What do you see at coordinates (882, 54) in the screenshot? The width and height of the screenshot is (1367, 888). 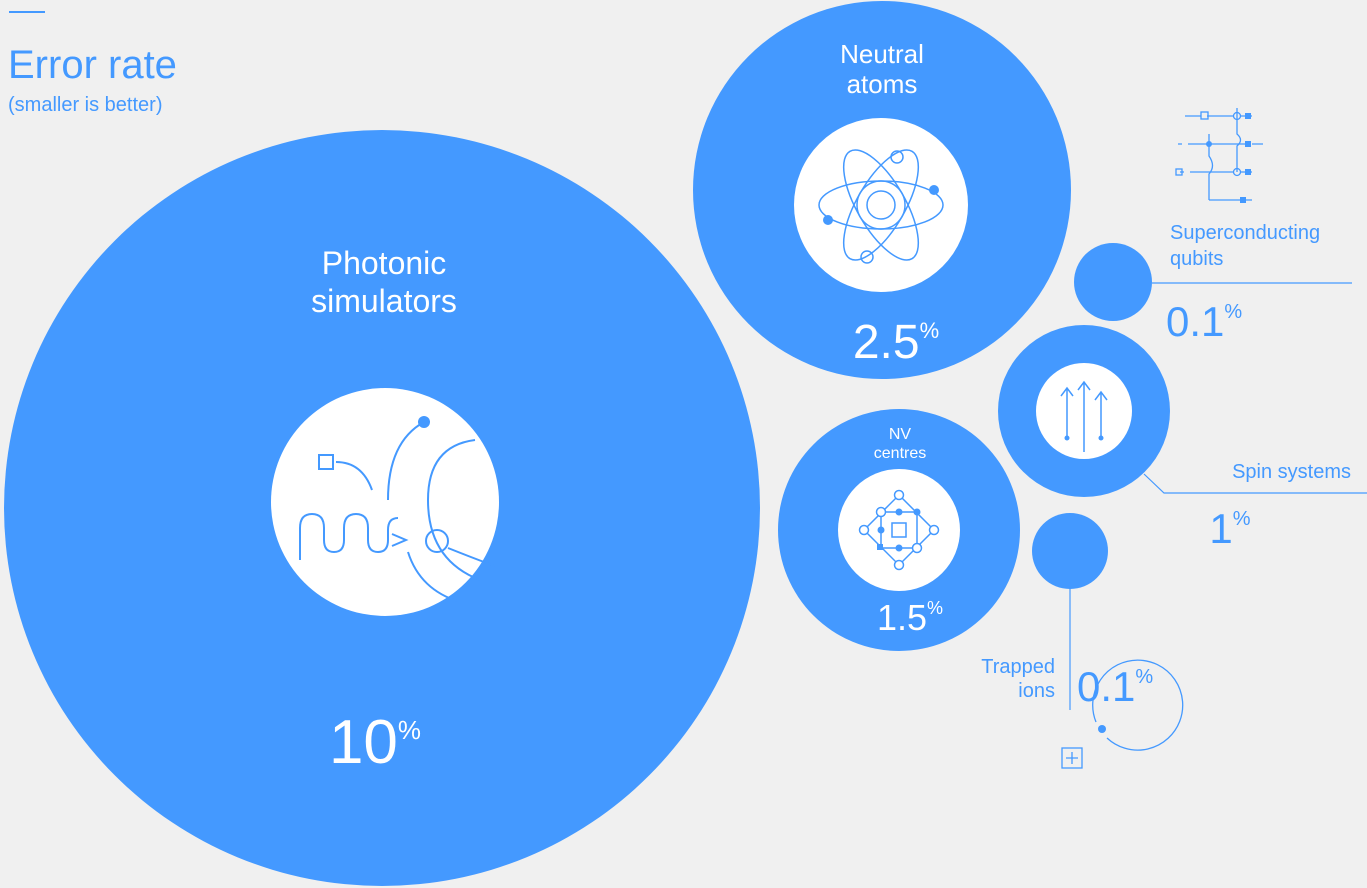 I see `bubble-neutral-label-line1: Neutral` at bounding box center [882, 54].